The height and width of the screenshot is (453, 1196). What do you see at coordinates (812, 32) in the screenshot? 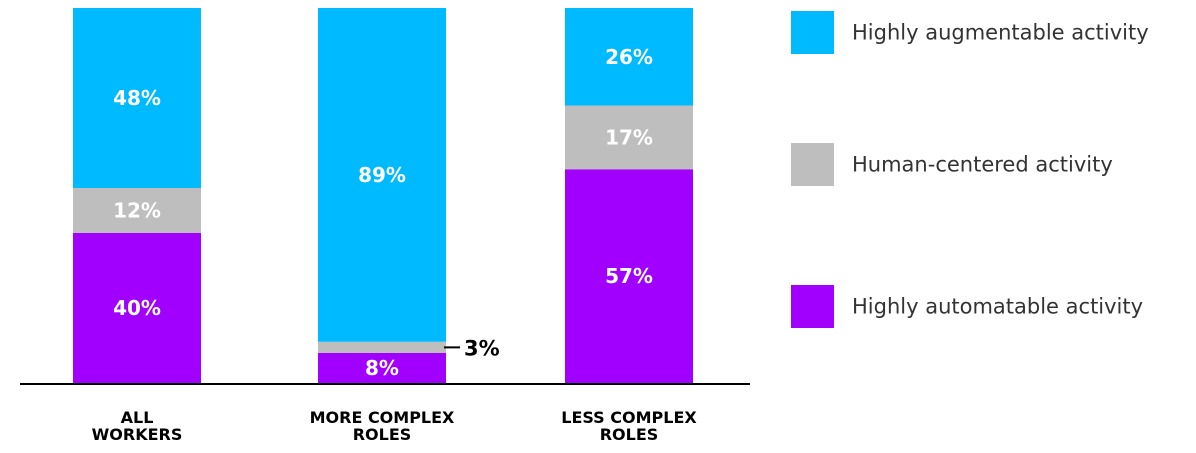
I see `legend-swatch-highly-augmentable-activity` at bounding box center [812, 32].